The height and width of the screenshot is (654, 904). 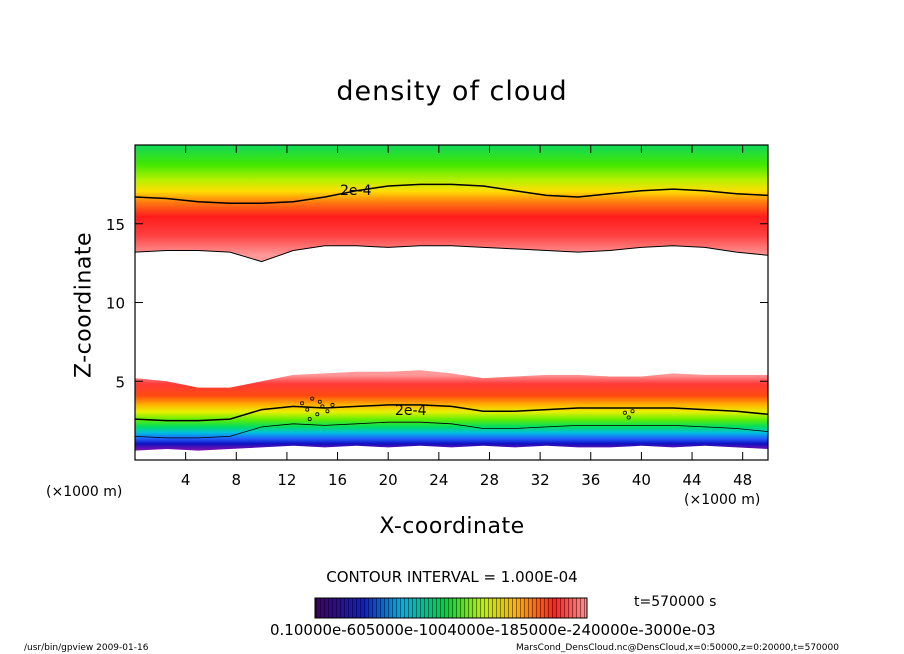 I want to click on upper-contour-label: 2e-4, so click(x=356, y=191).